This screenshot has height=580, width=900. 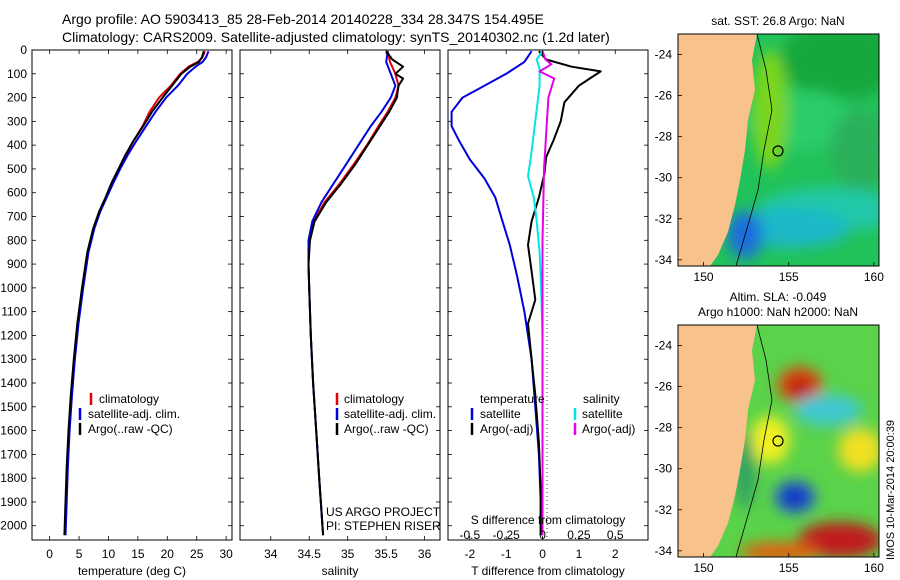 I want to click on lat-tick-label: -26, so click(x=664, y=96).